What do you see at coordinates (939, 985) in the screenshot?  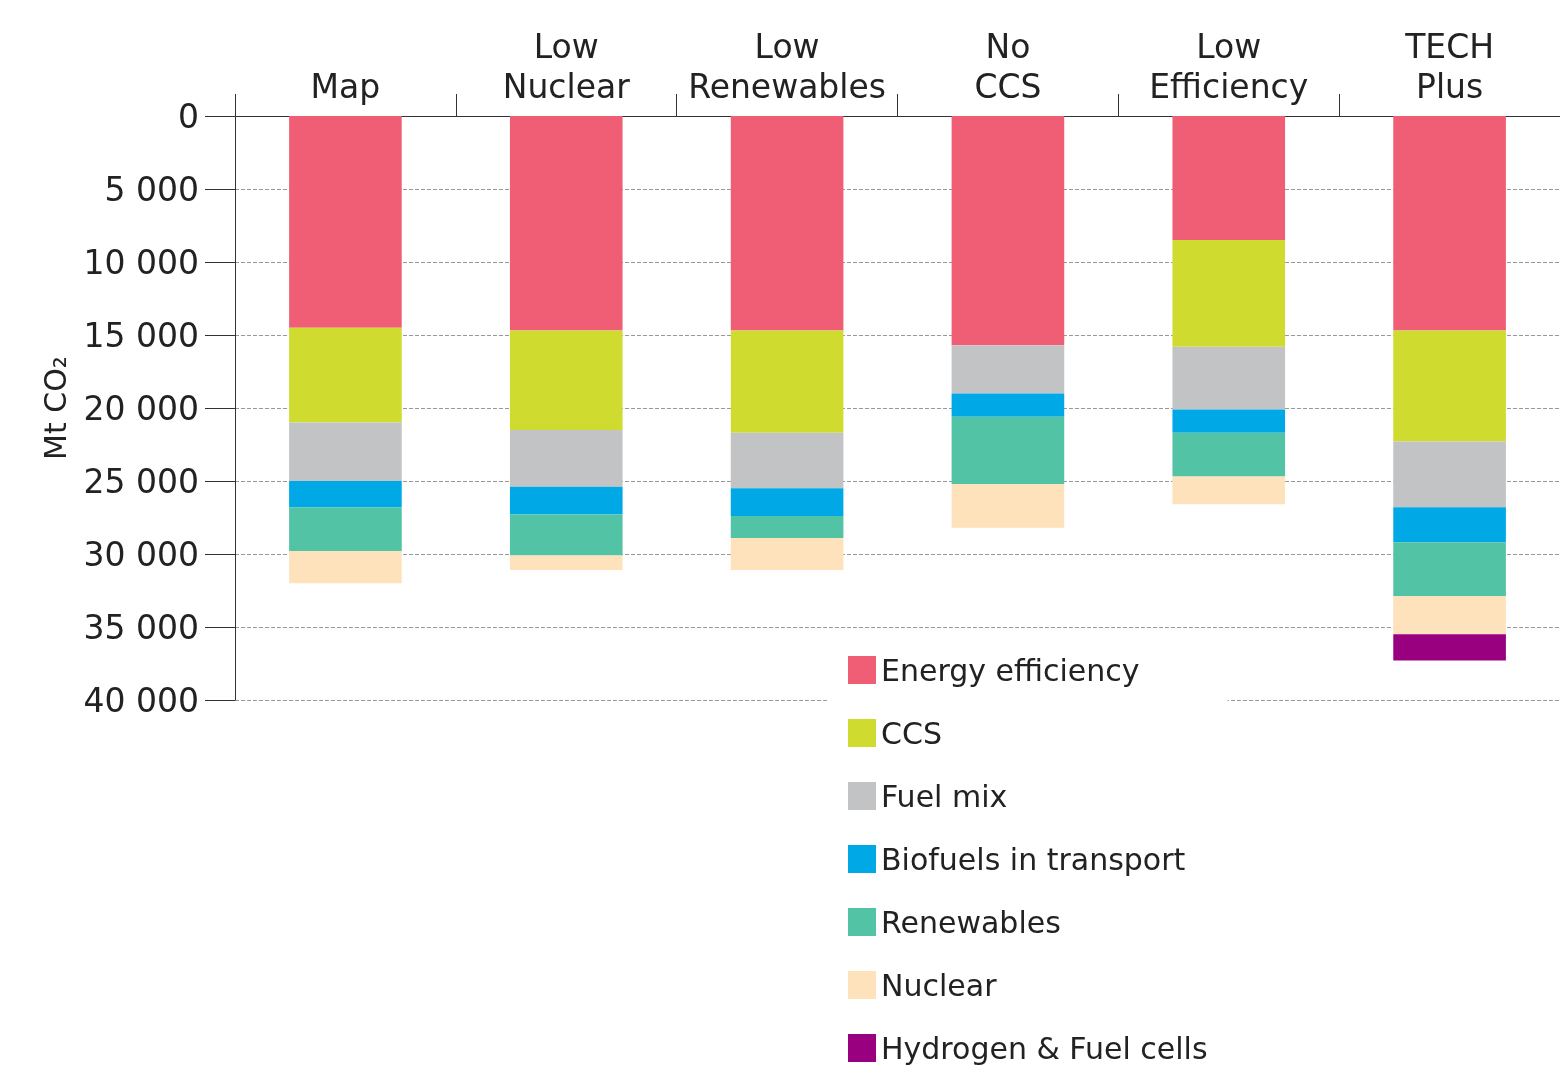 I see `legend-label: Nuclear` at bounding box center [939, 985].